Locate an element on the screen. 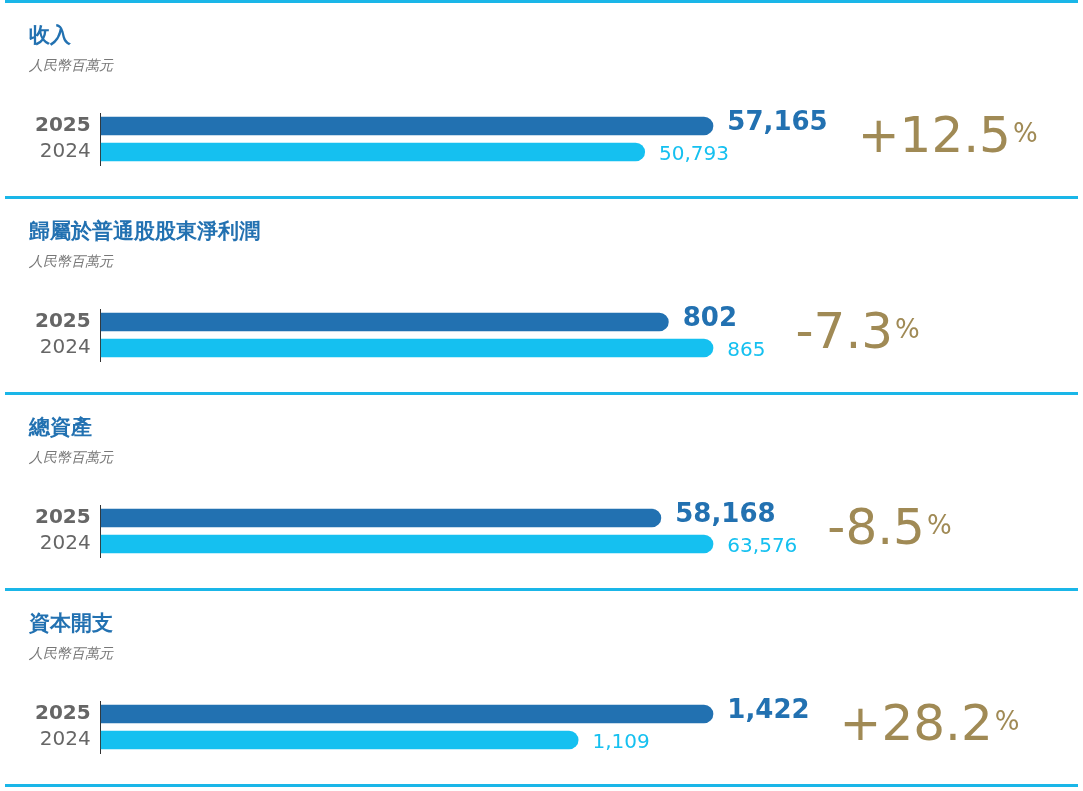 The width and height of the screenshot is (1083, 791). text: +12.5% is located at coordinates (947, 134).